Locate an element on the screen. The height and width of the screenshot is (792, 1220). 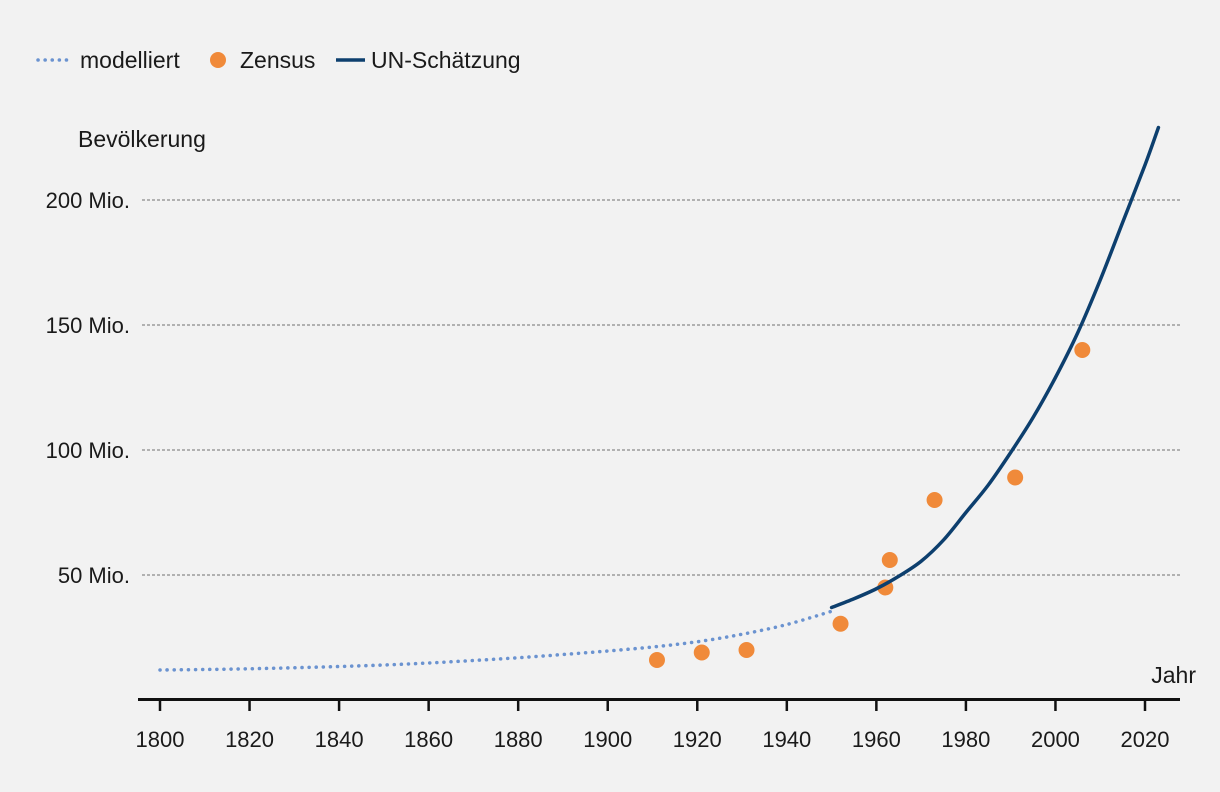
point-zensus-1973 is located at coordinates (934, 500).